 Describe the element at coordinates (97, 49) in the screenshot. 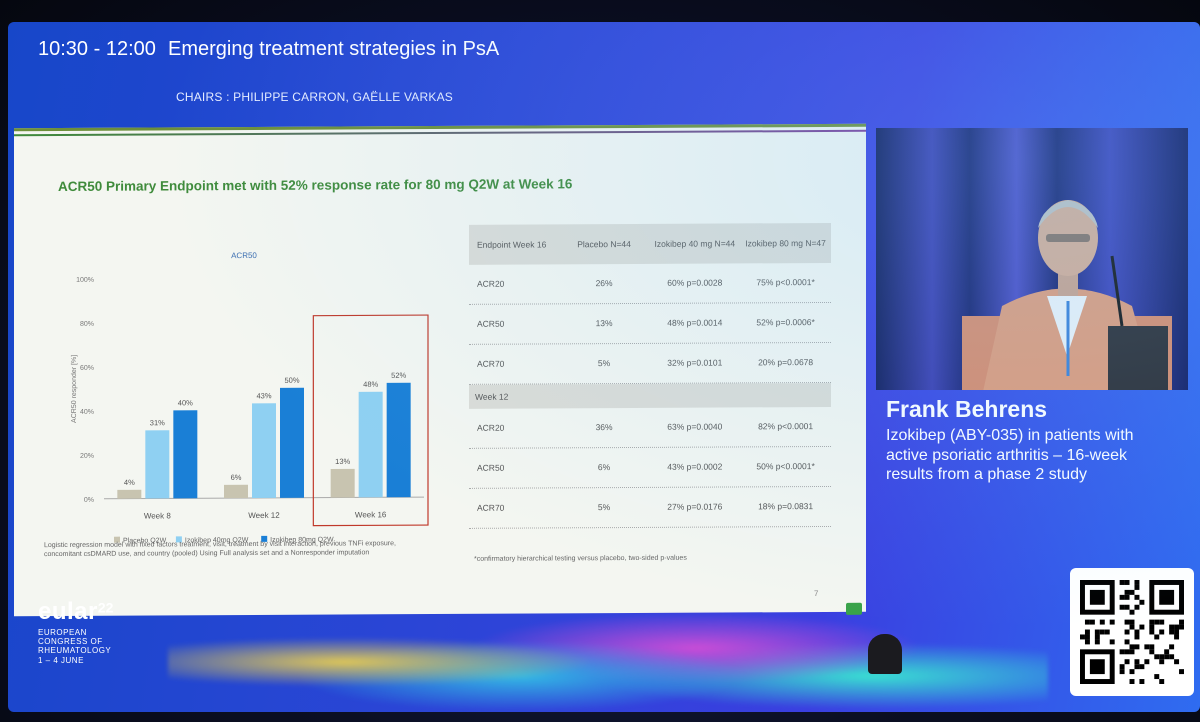

I see `session-time: 10:30 - 12:00` at that location.